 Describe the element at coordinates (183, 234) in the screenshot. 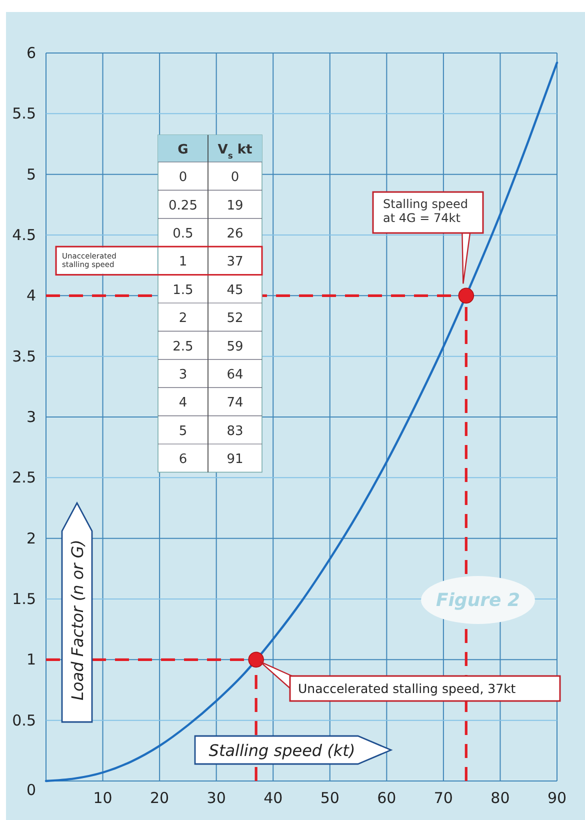

I see `annotation: 0.5` at that location.